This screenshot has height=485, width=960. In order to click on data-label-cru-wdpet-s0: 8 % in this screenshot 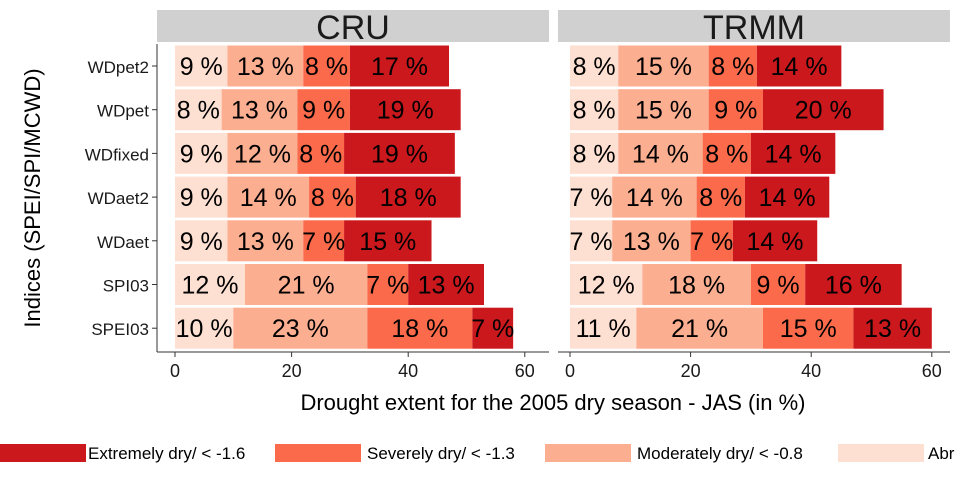, I will do `click(198, 111)`.